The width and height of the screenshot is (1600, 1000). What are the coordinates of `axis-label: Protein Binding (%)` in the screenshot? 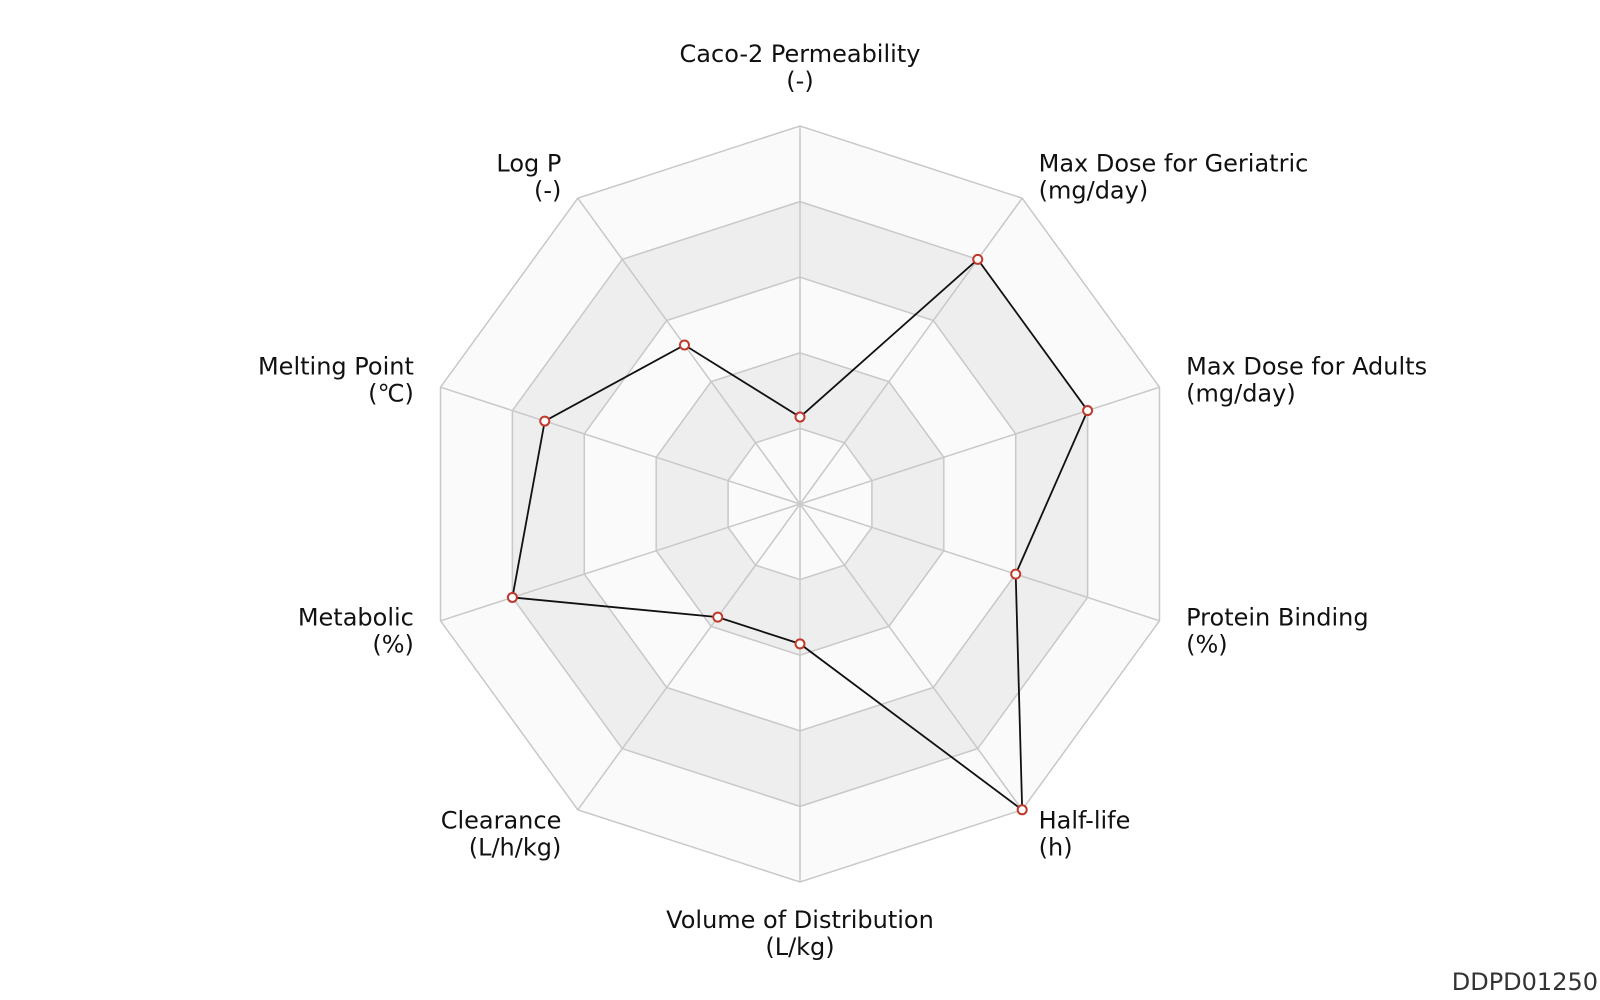 It's located at (1277, 630).